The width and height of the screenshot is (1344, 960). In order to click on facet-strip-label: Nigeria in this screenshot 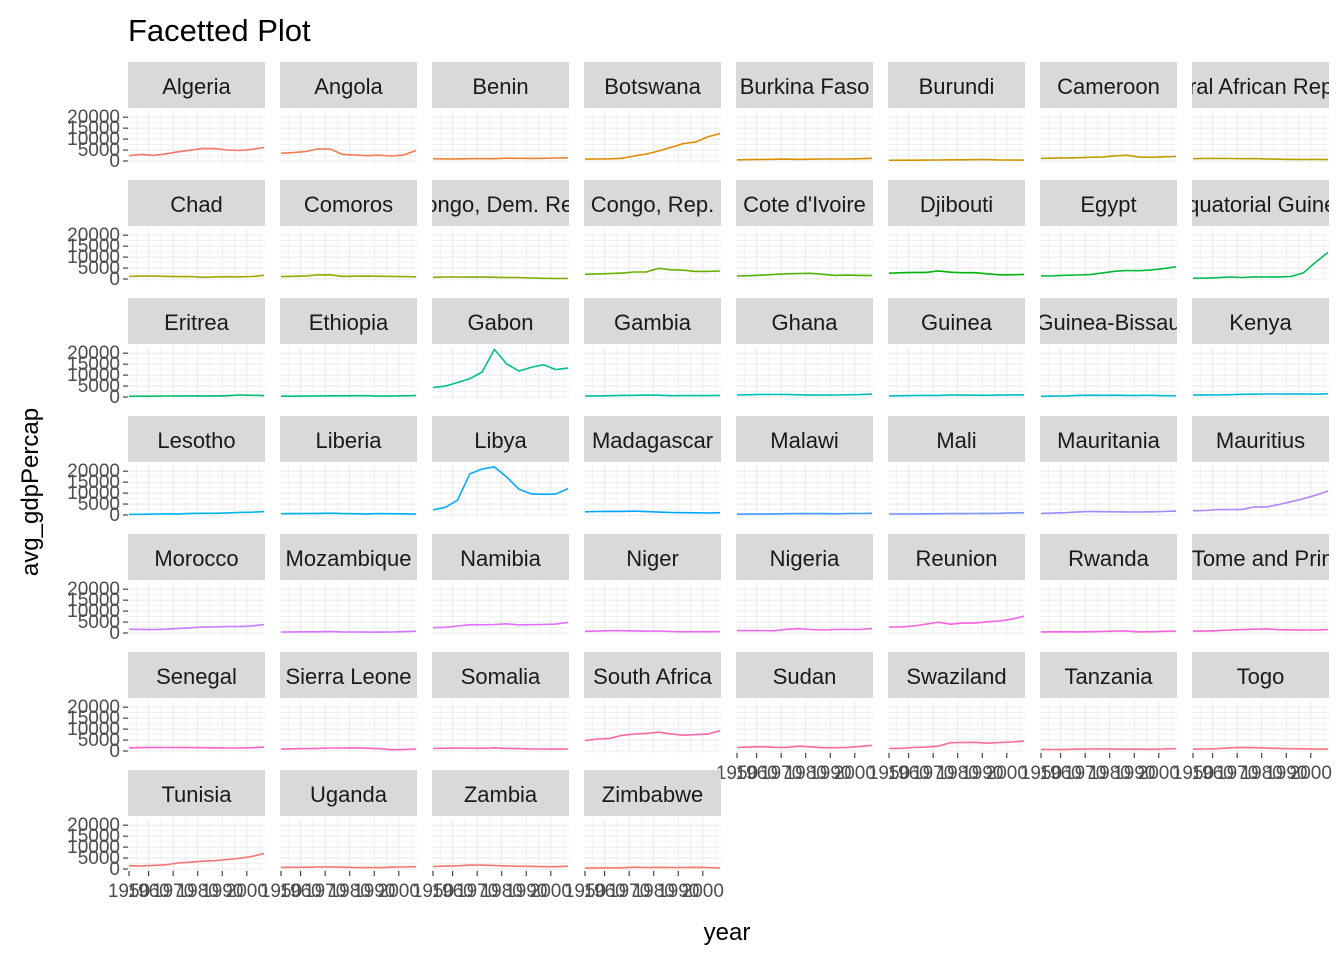, I will do `click(805, 558)`.